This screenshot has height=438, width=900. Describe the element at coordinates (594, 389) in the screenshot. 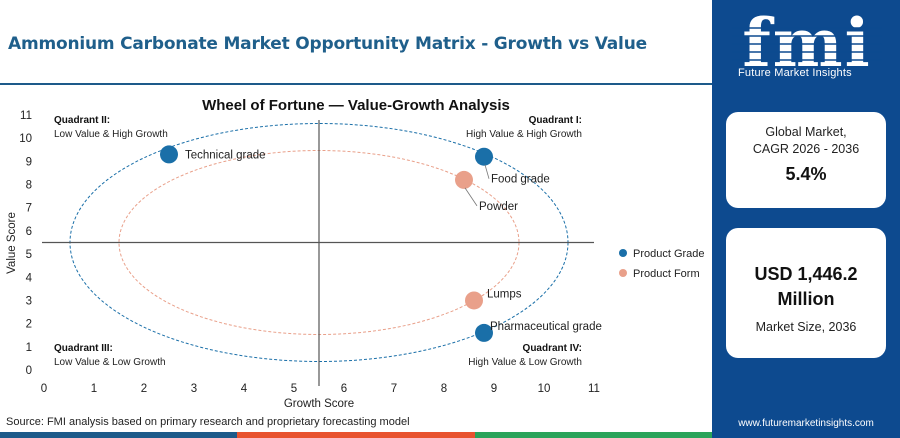

I see `x-tick-label: 11` at that location.